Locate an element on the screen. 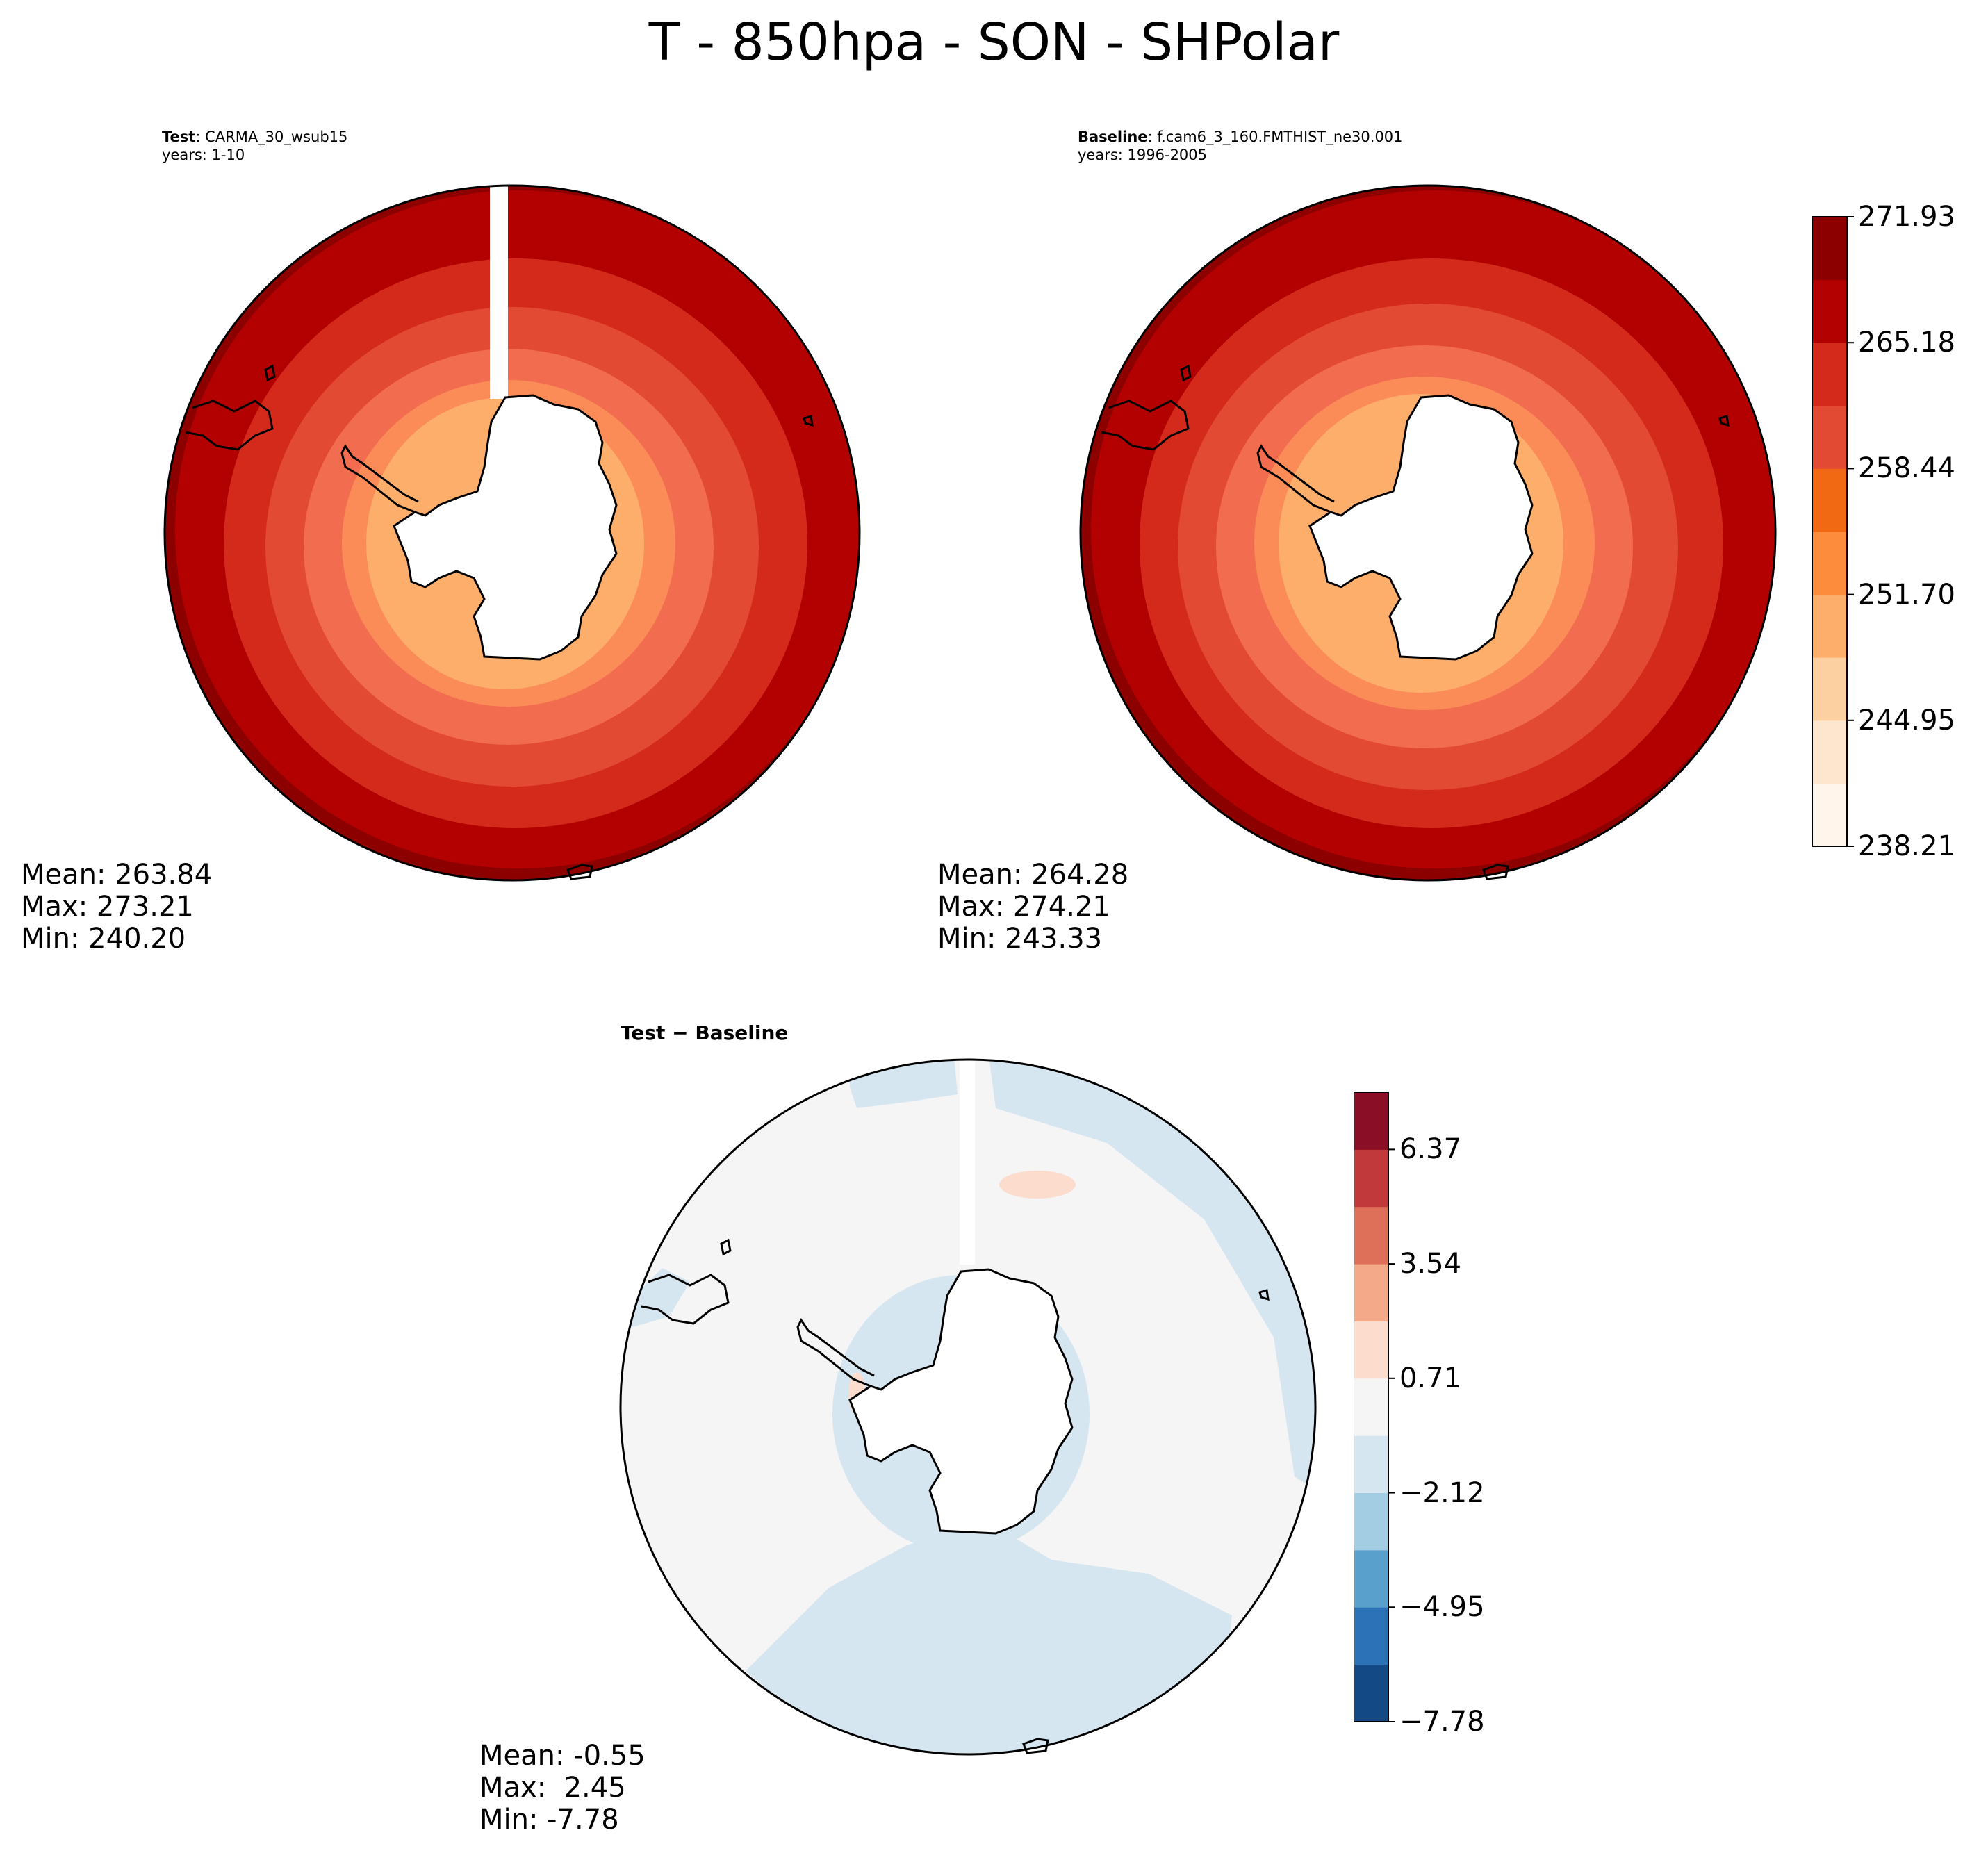 The image size is (1988, 1853). baseline-label: Baseline is located at coordinates (1113, 137).